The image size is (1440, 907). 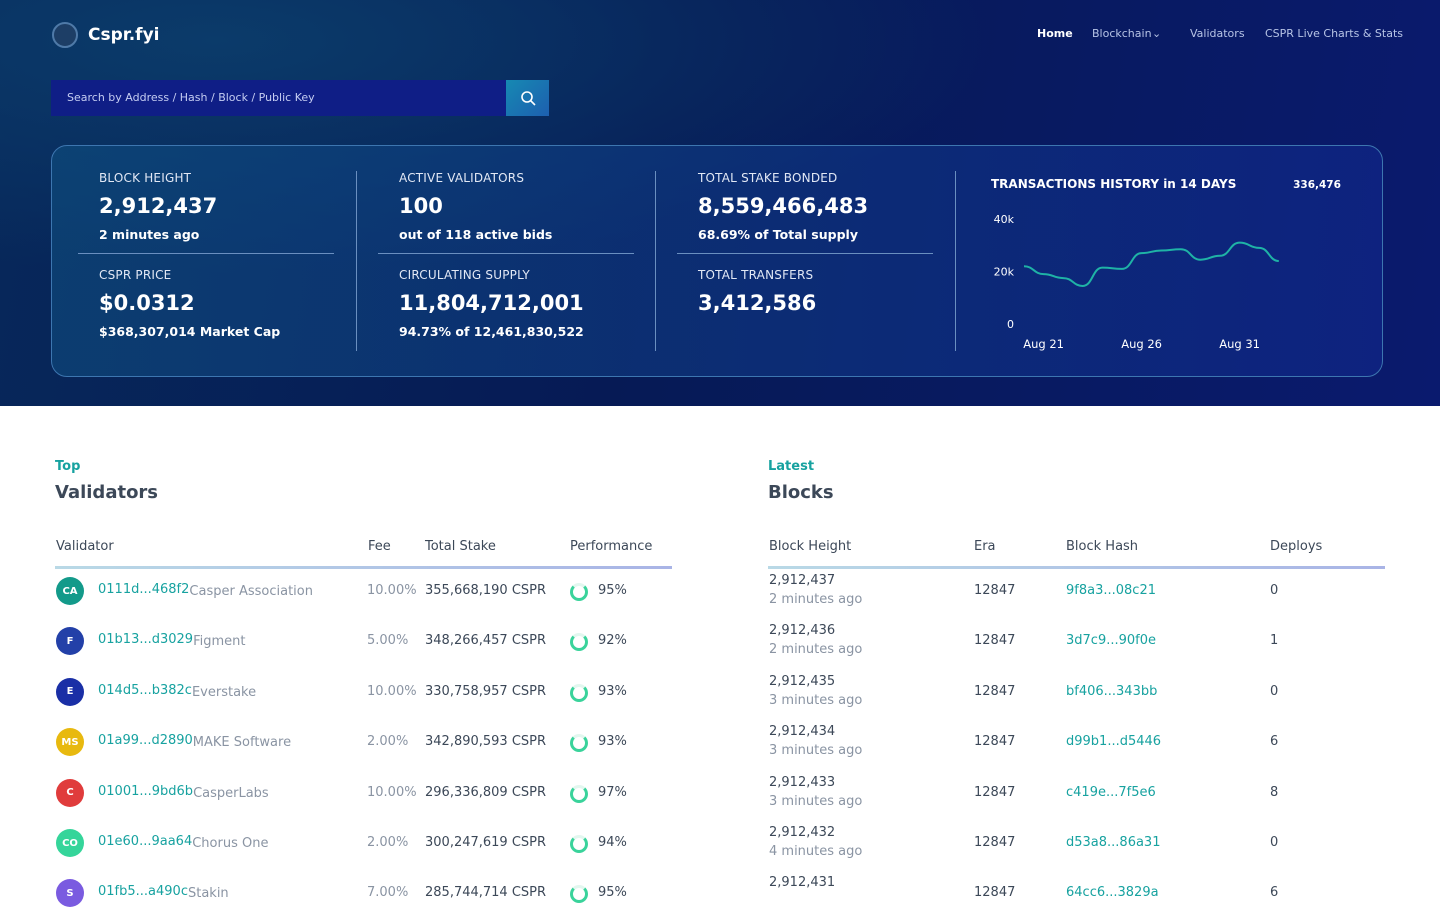 I want to click on nav-link: Home, so click(x=1055, y=33).